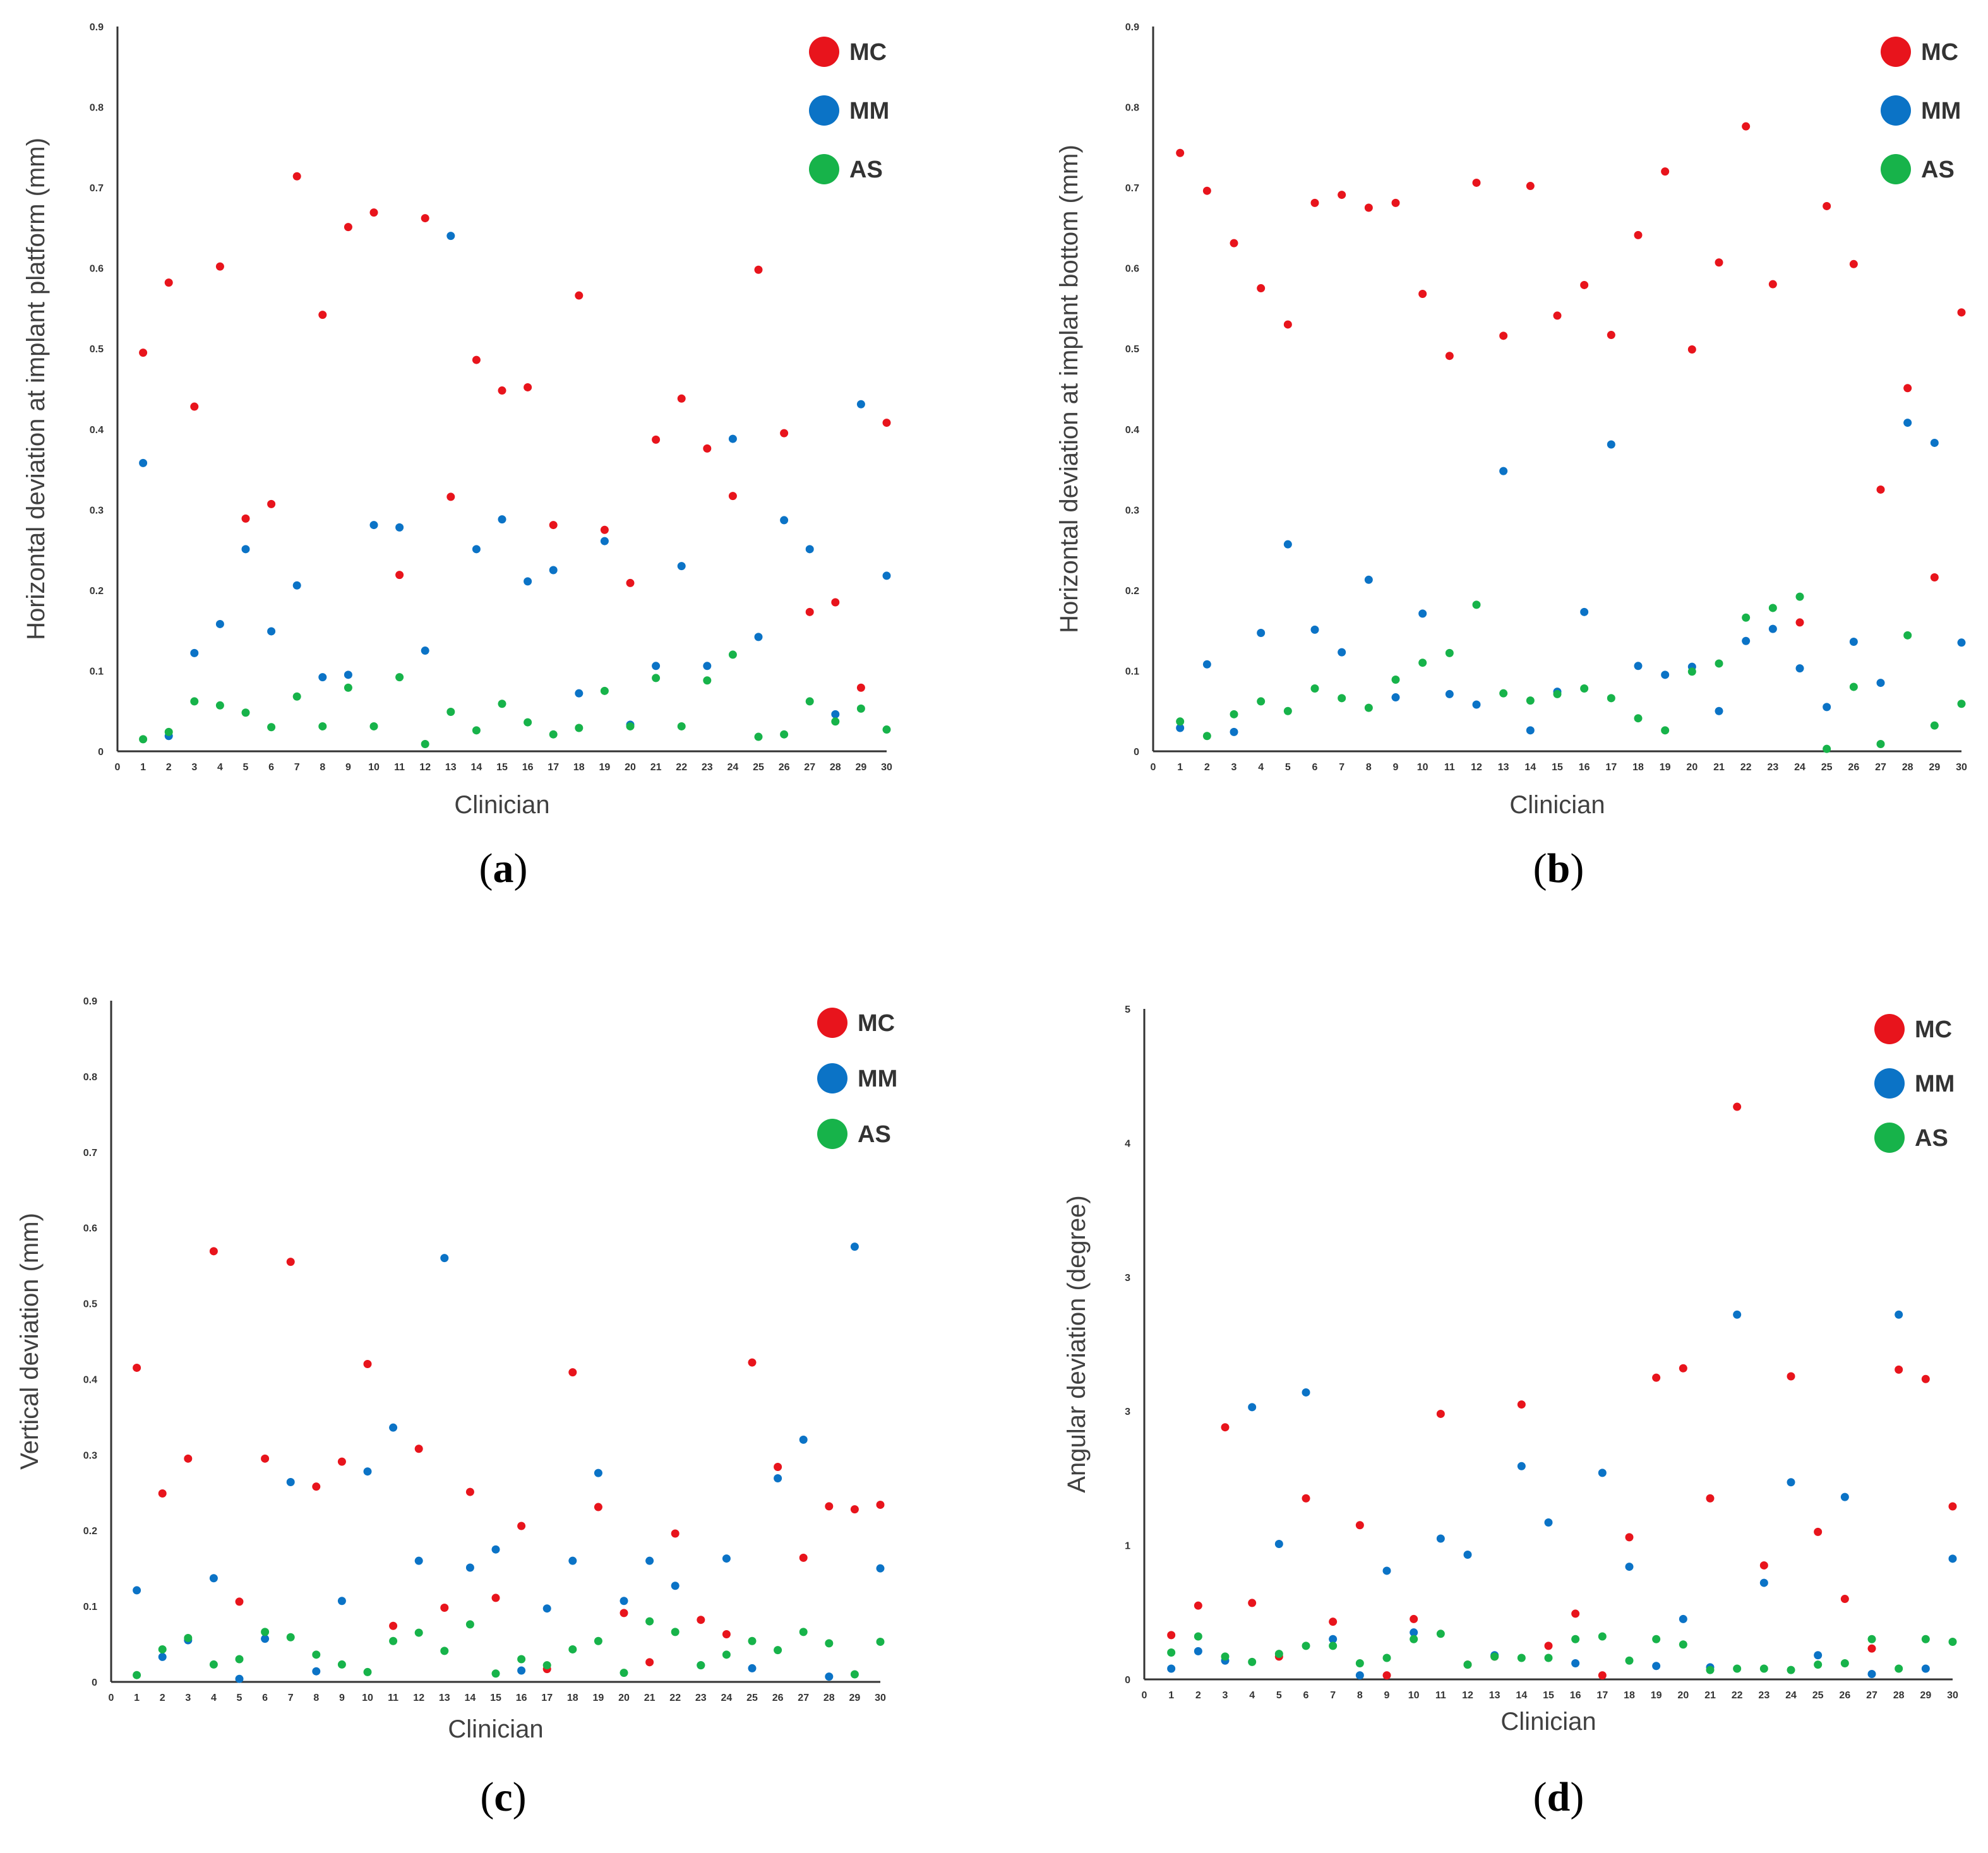 The image size is (1988, 1853). I want to click on y-tick-label: 1, so click(1127, 1546).